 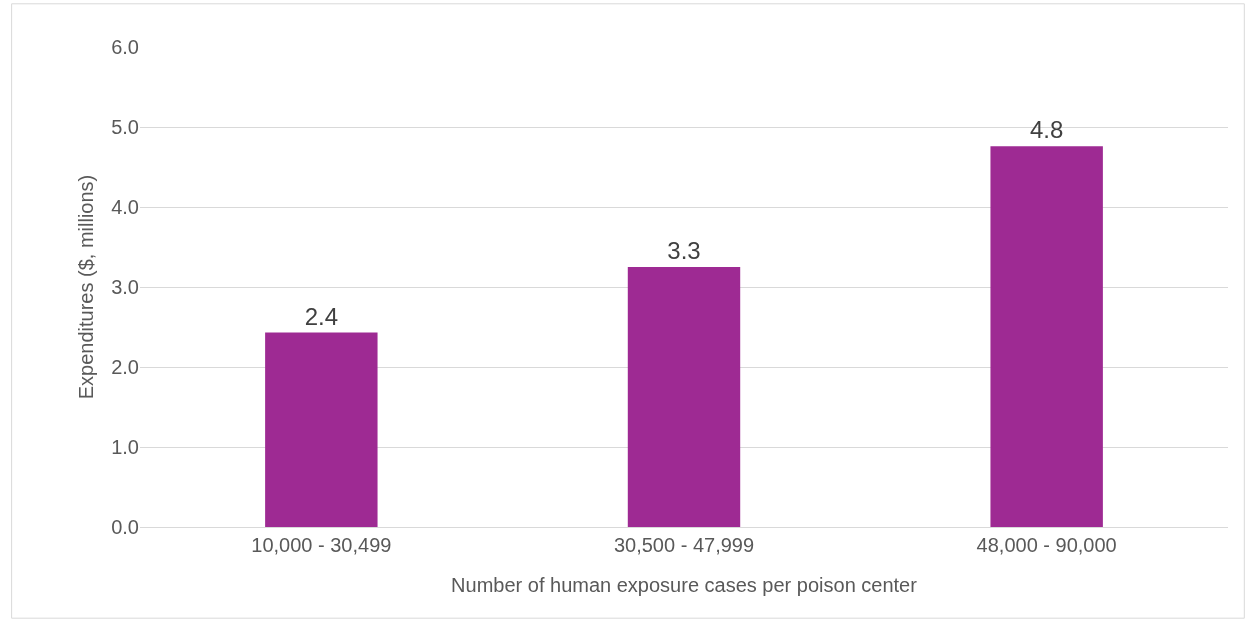 I want to click on y-tick-label: 1.0, so click(x=125, y=447).